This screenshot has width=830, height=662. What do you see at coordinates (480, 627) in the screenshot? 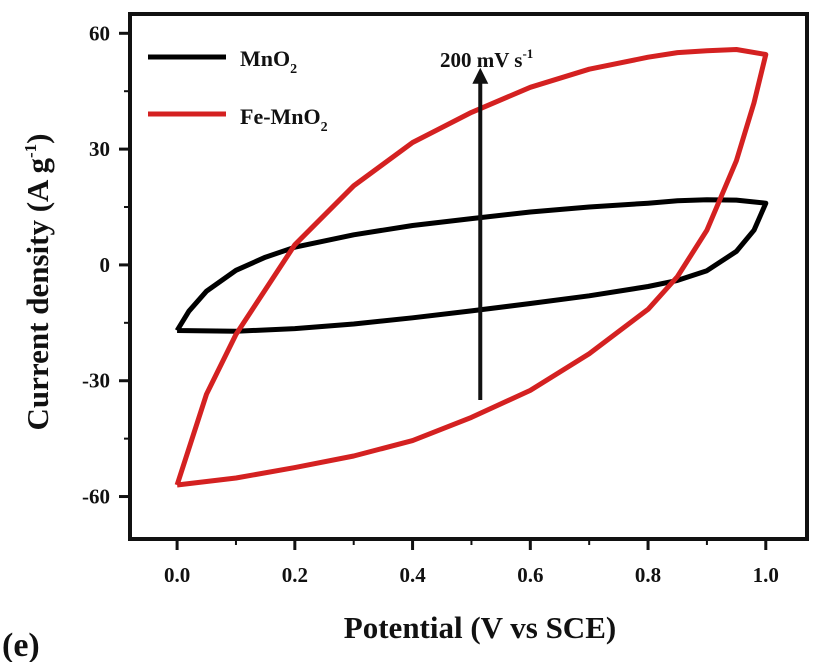
I see `x-axis-label: Potential (V vs SCE)` at bounding box center [480, 627].